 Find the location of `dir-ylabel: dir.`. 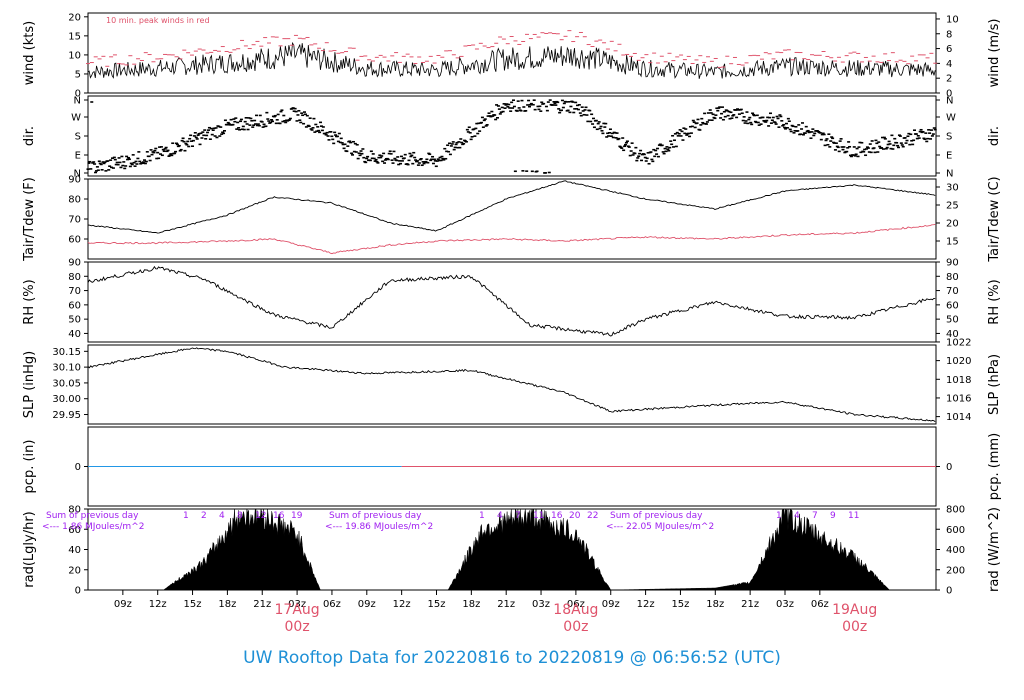

dir-ylabel: dir. is located at coordinates (29, 136).